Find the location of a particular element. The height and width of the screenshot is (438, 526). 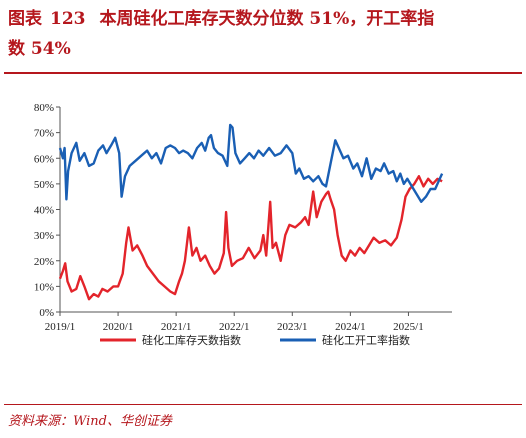

y-tick-label: 0% is located at coordinates (46, 313).